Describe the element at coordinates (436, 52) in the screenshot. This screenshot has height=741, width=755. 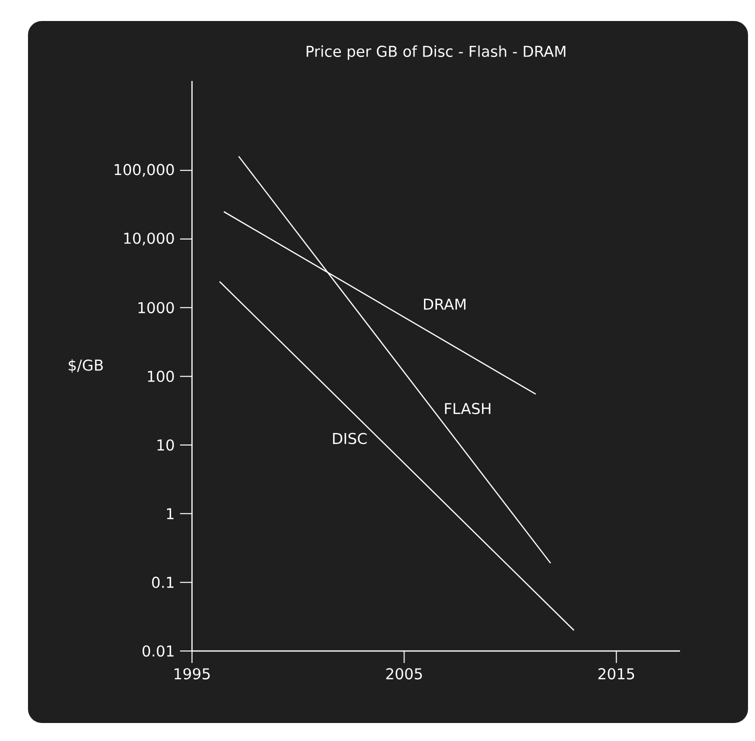
I see `chart-title: Price per GB of Disc - Flash - DRAM` at that location.